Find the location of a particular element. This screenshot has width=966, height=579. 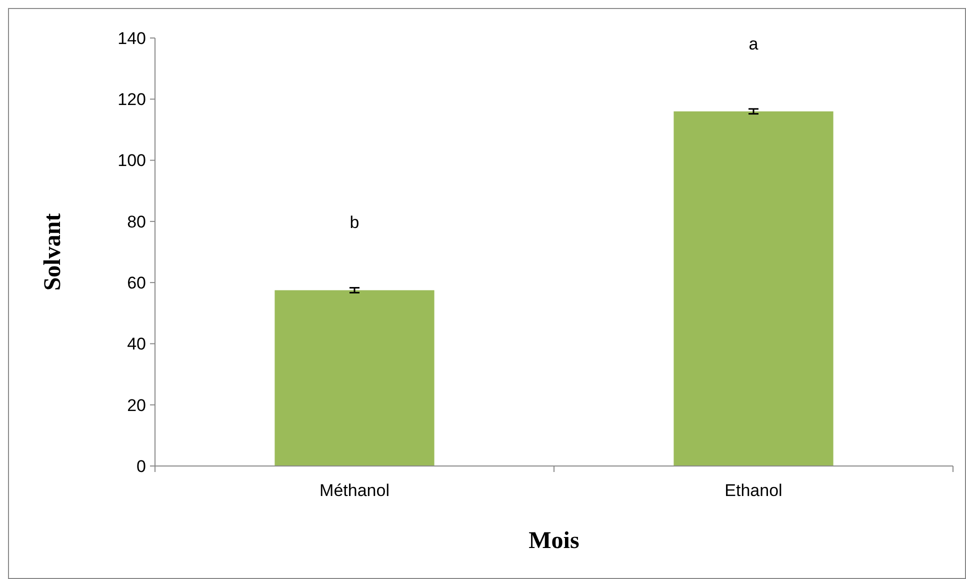

annotation: a is located at coordinates (753, 44).